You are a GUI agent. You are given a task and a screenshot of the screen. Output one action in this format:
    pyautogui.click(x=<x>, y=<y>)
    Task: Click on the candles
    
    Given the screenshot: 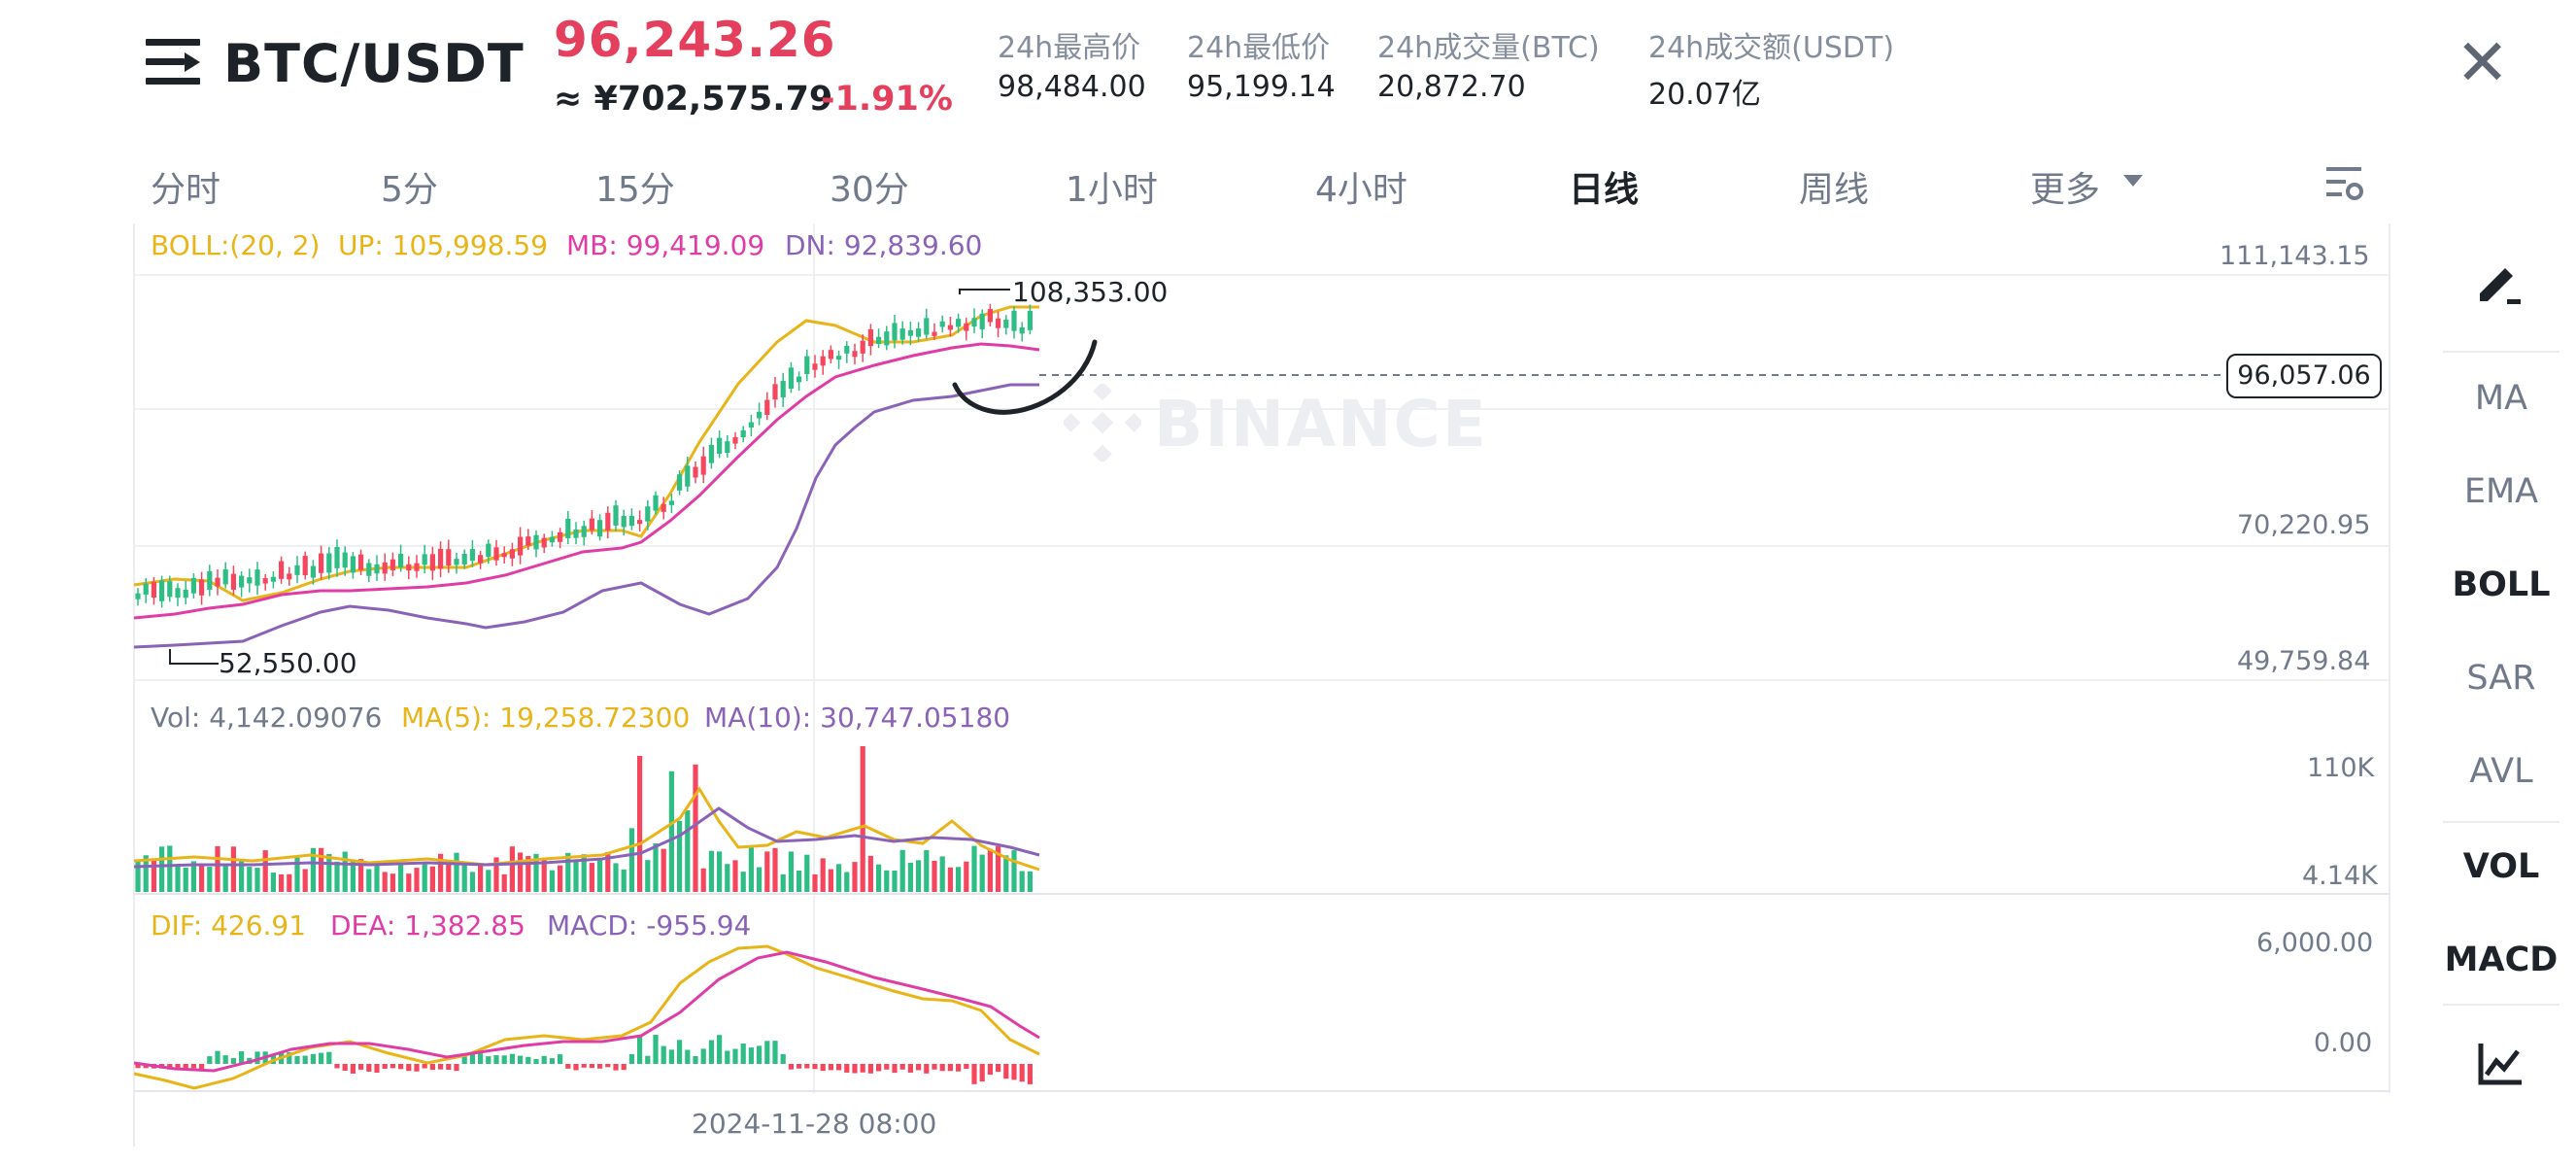 What is the action you would take?
    pyautogui.click(x=584, y=455)
    